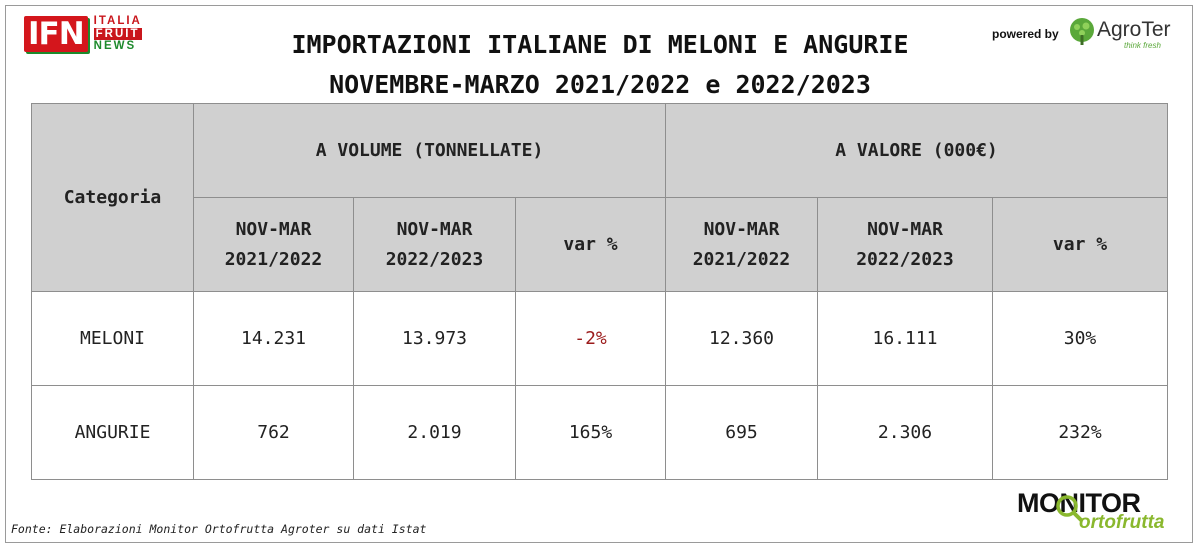 The image size is (1200, 550). I want to click on ifn-logo: IFN ITALIA FRUIT NEWS, so click(83, 34).